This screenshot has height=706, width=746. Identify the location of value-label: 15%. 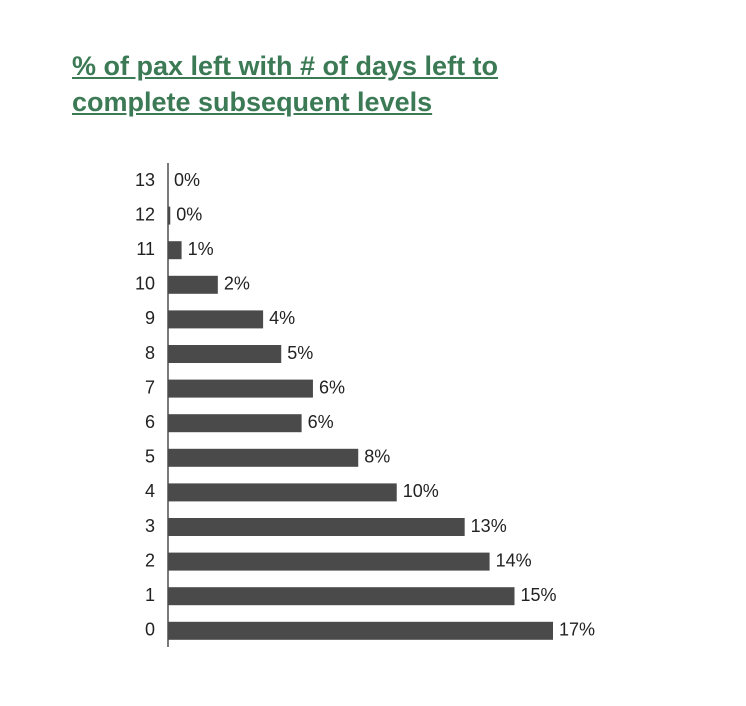
(539, 595).